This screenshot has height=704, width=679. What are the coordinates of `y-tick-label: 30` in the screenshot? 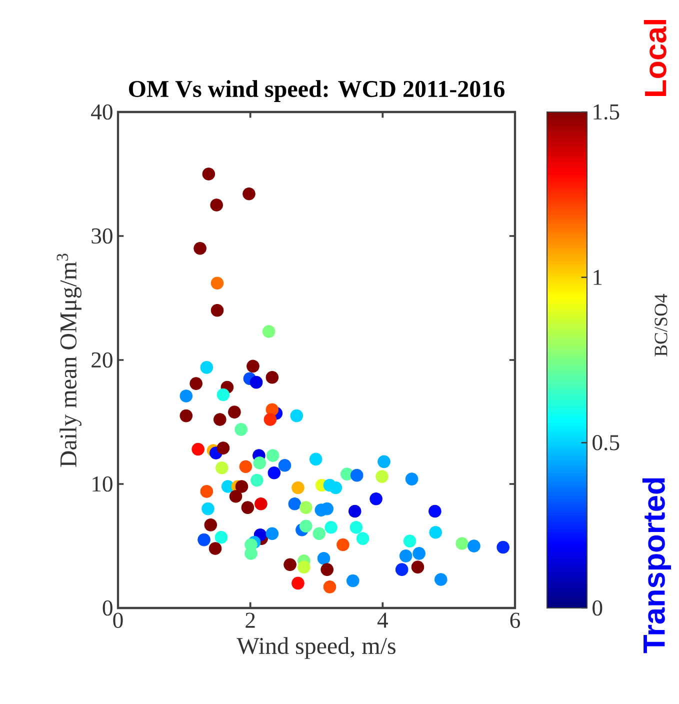 It's located at (102, 236).